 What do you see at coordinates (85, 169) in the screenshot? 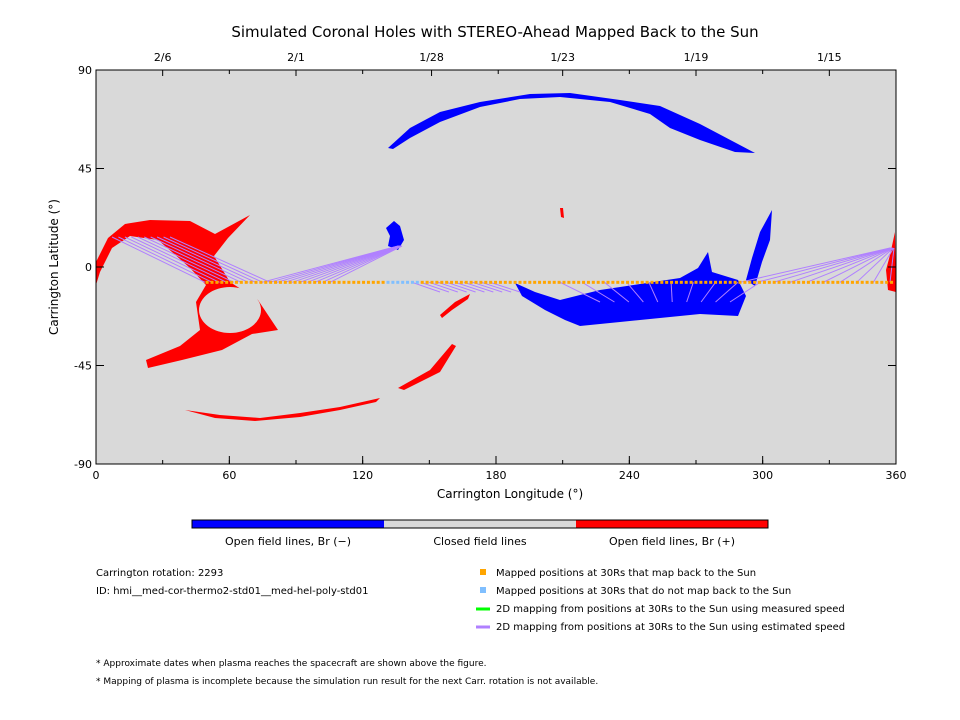
I see `y-tick-label: 45` at bounding box center [85, 169].